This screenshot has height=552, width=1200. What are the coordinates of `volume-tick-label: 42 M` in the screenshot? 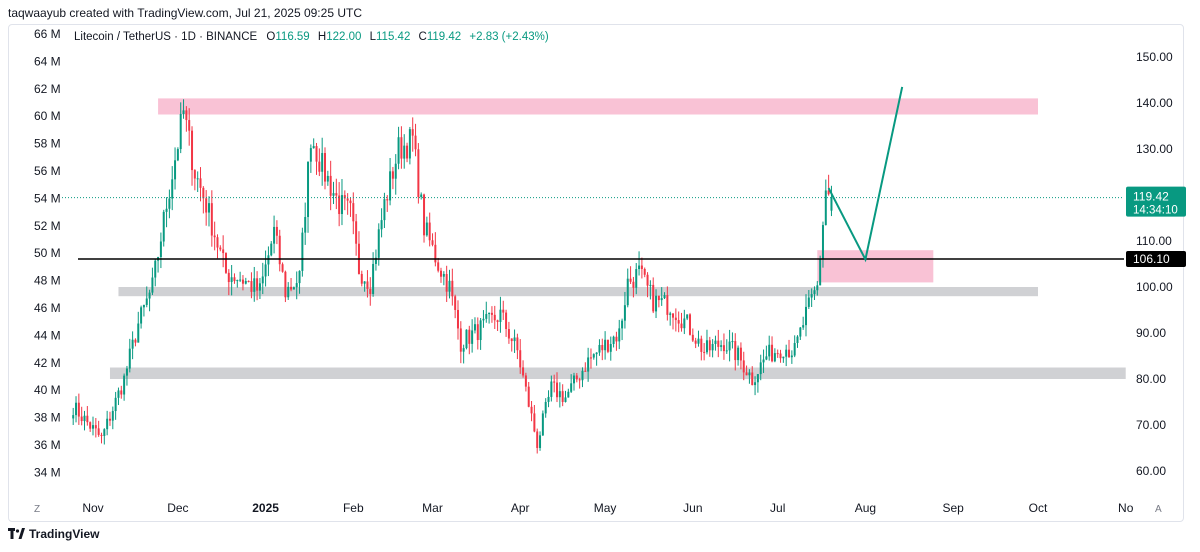 It's located at (47, 363).